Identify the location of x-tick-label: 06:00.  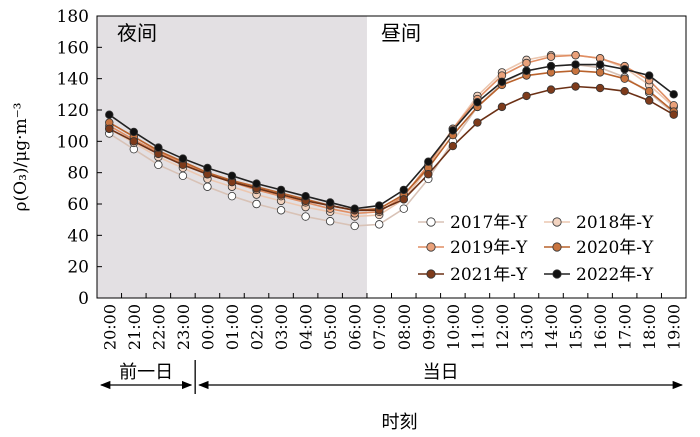
(355, 327).